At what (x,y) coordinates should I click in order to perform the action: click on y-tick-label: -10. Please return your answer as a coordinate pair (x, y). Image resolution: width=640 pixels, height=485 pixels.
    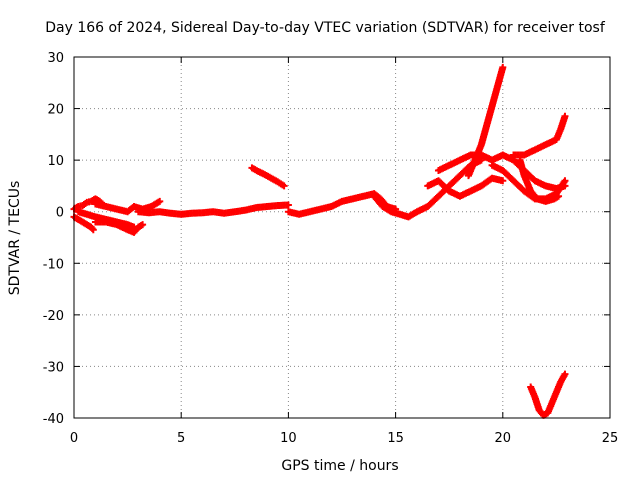
    Looking at the image, I should click on (53, 264).